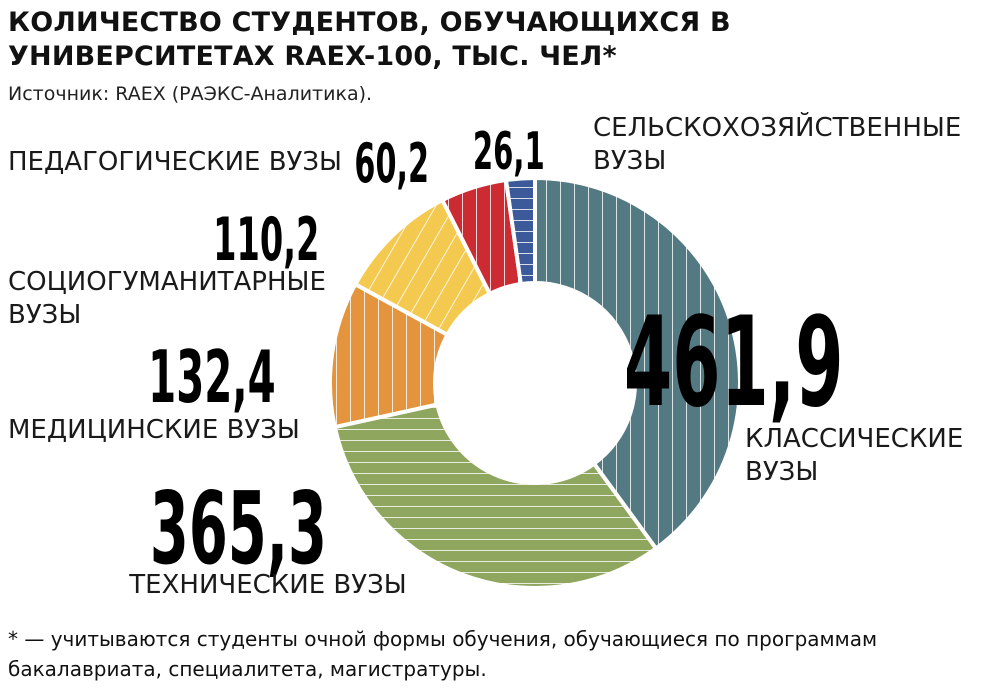 The height and width of the screenshot is (691, 1000). I want to click on category-label-5: СЕЛЬСКОХОЗЯЙСТВЕННЫЕ ВУЗЫ, so click(777, 143).